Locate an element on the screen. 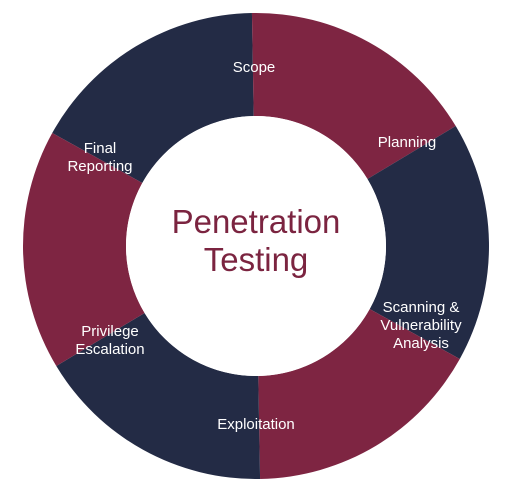  segment-final-reporting is located at coordinates (83, 250).